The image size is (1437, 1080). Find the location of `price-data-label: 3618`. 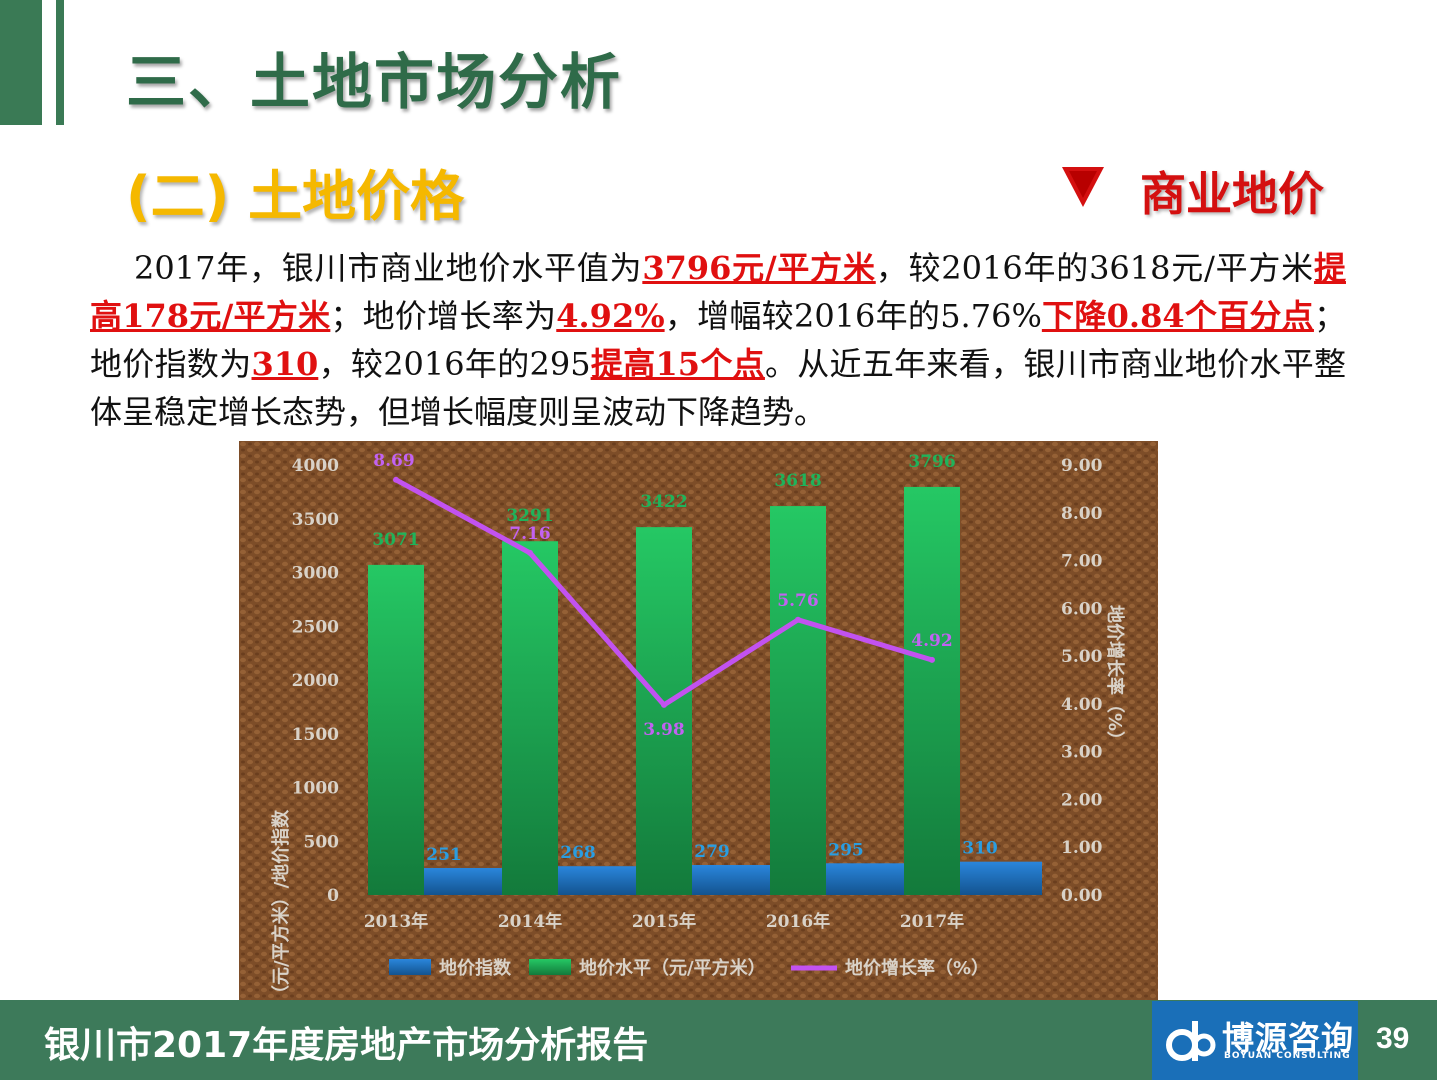

price-data-label: 3618 is located at coordinates (797, 481).